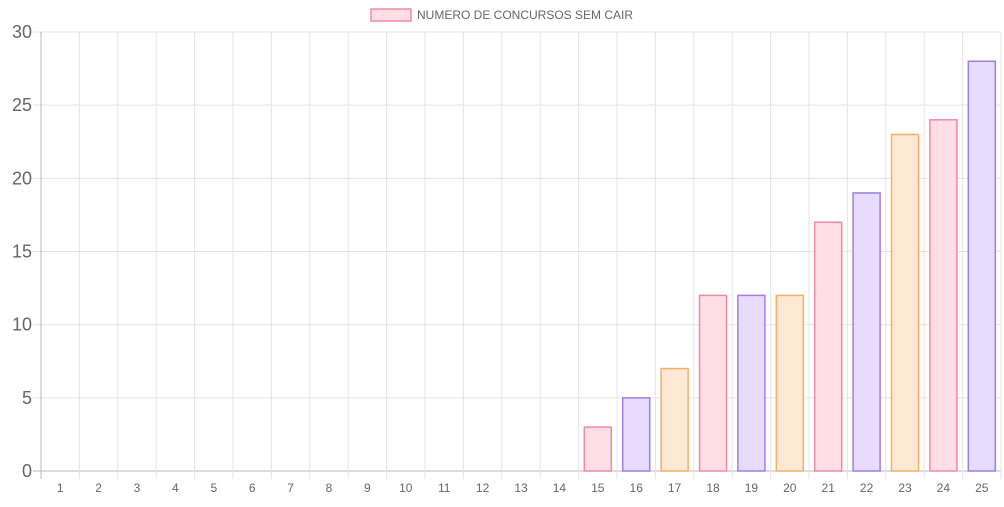 The height and width of the screenshot is (507, 1004). Describe the element at coordinates (391, 15) in the screenshot. I see `legend-swatch` at that location.